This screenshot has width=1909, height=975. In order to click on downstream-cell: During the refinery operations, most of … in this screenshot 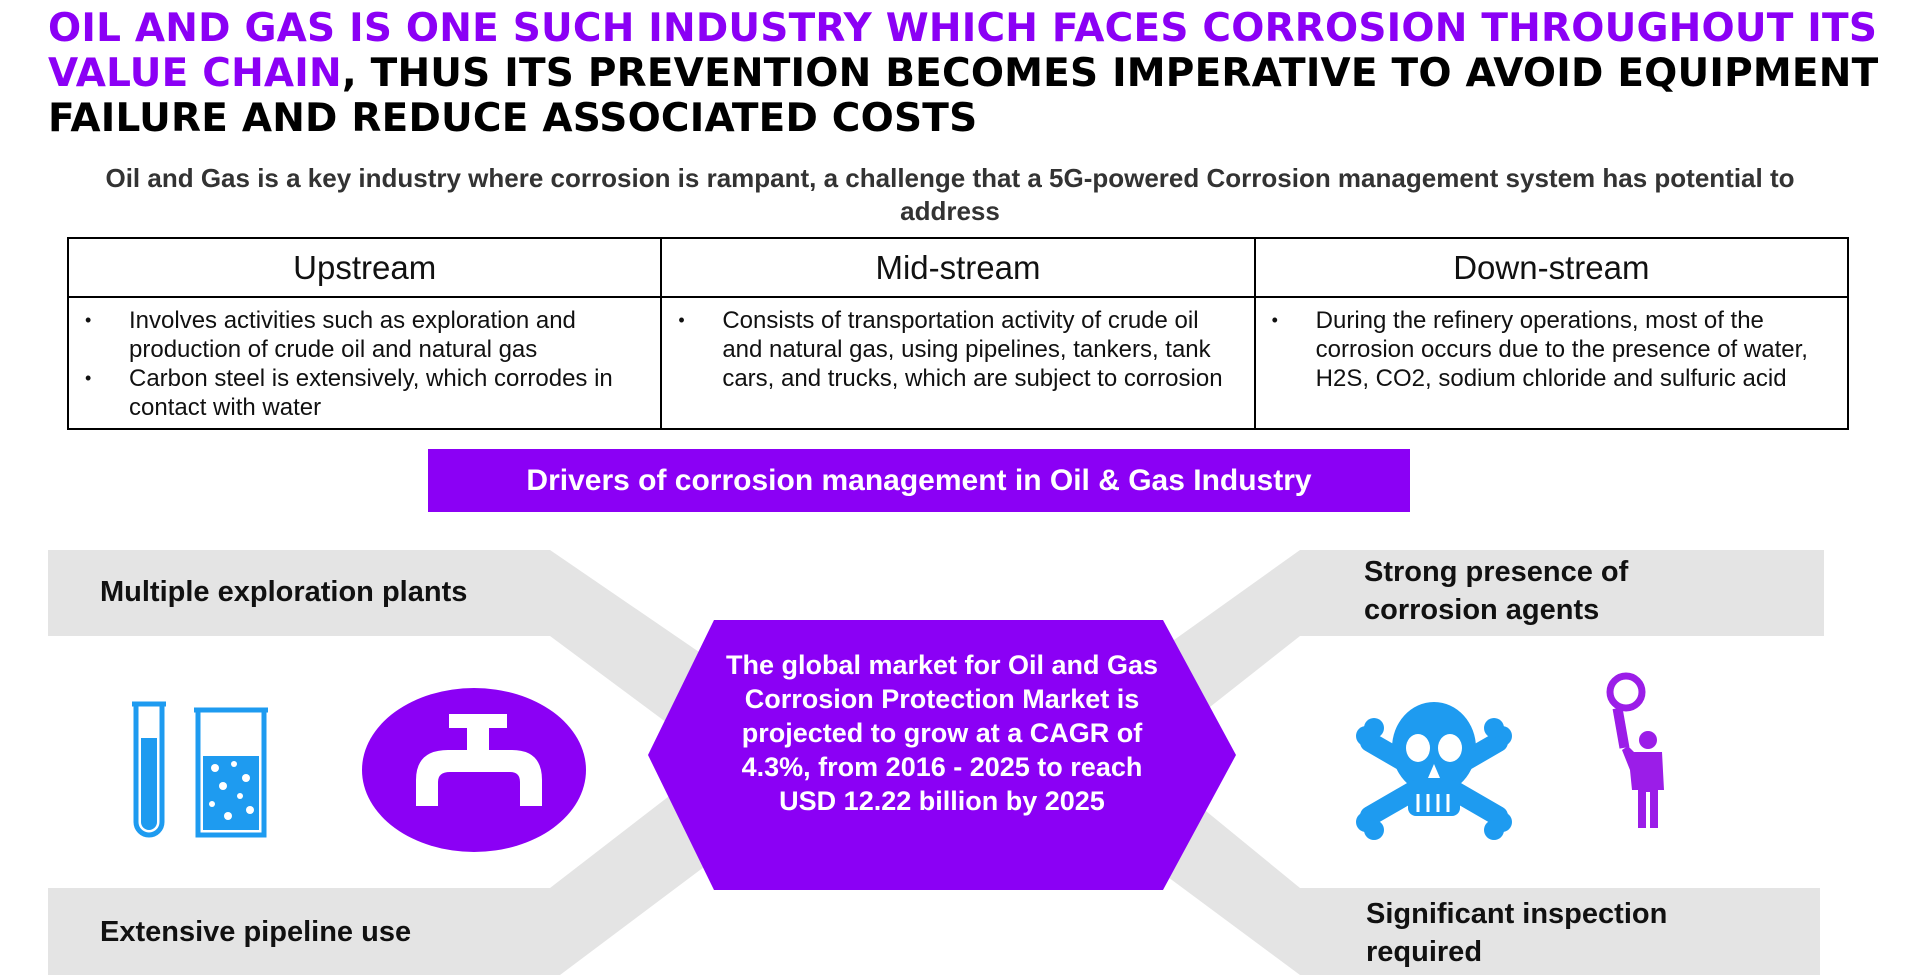, I will do `click(1551, 363)`.